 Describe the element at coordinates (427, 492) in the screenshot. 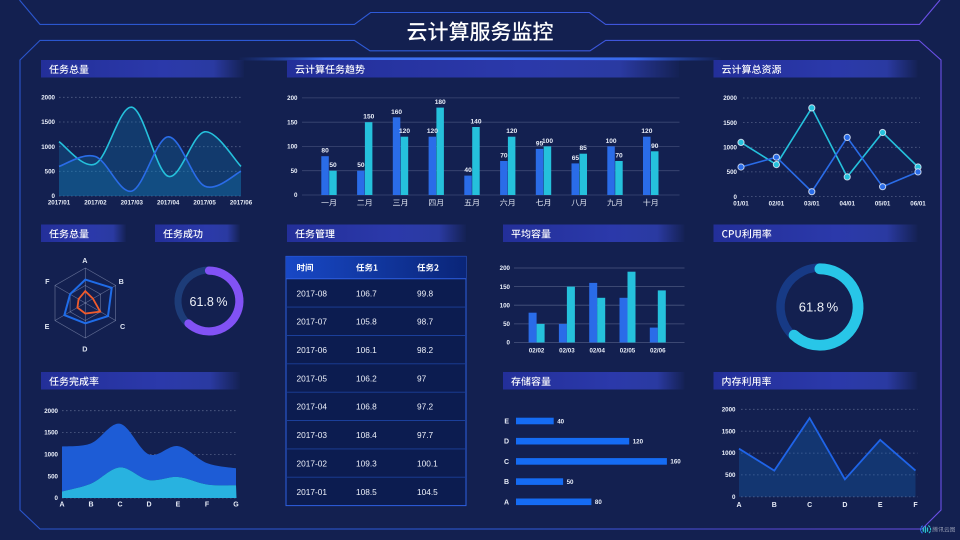

I see `svg-text: 104.5` at that location.